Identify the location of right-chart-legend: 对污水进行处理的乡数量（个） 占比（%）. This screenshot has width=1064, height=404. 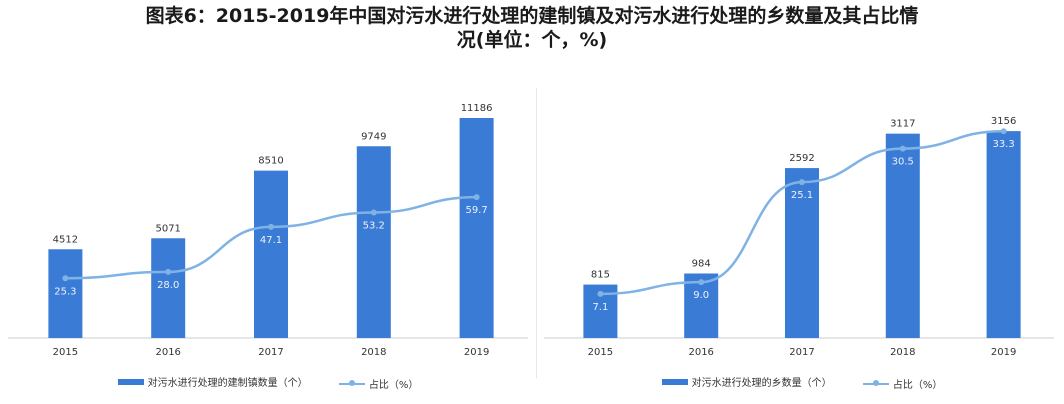
(802, 382).